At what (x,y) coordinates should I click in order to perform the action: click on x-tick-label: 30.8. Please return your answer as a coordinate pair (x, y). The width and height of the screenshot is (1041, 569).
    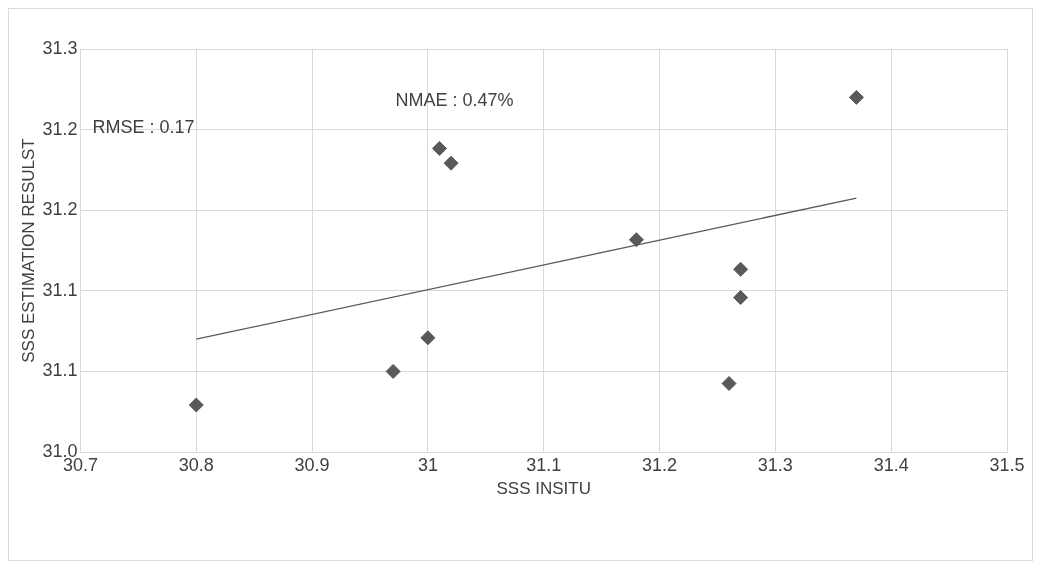
    Looking at the image, I should click on (196, 464).